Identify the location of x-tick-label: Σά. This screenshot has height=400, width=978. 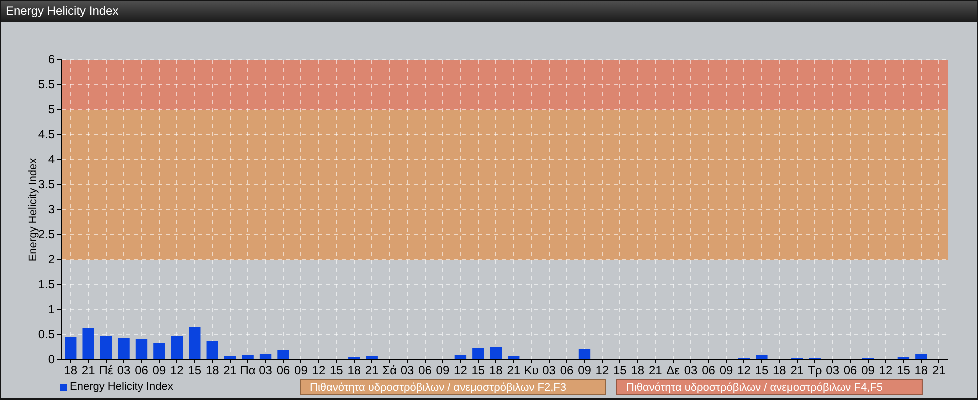
(390, 371).